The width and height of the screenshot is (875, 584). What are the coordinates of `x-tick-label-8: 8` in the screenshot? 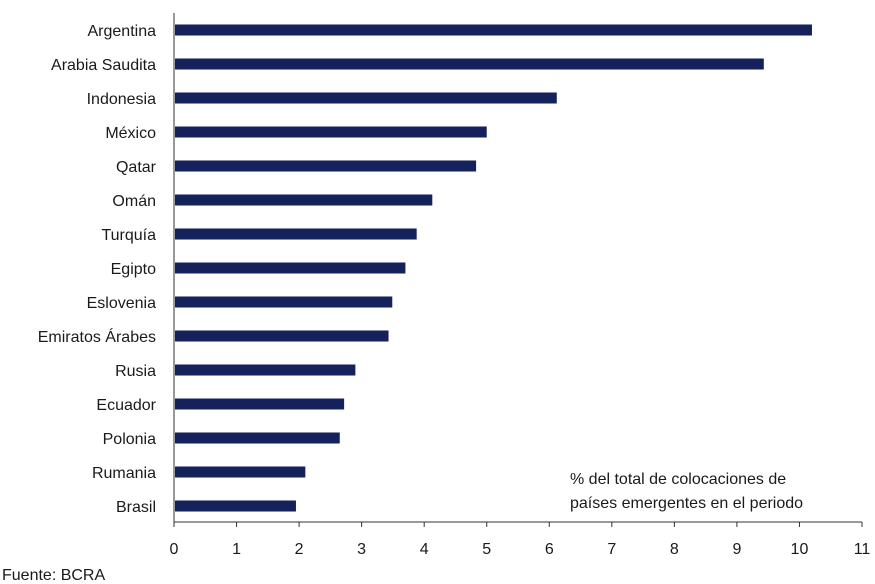 It's located at (674, 549).